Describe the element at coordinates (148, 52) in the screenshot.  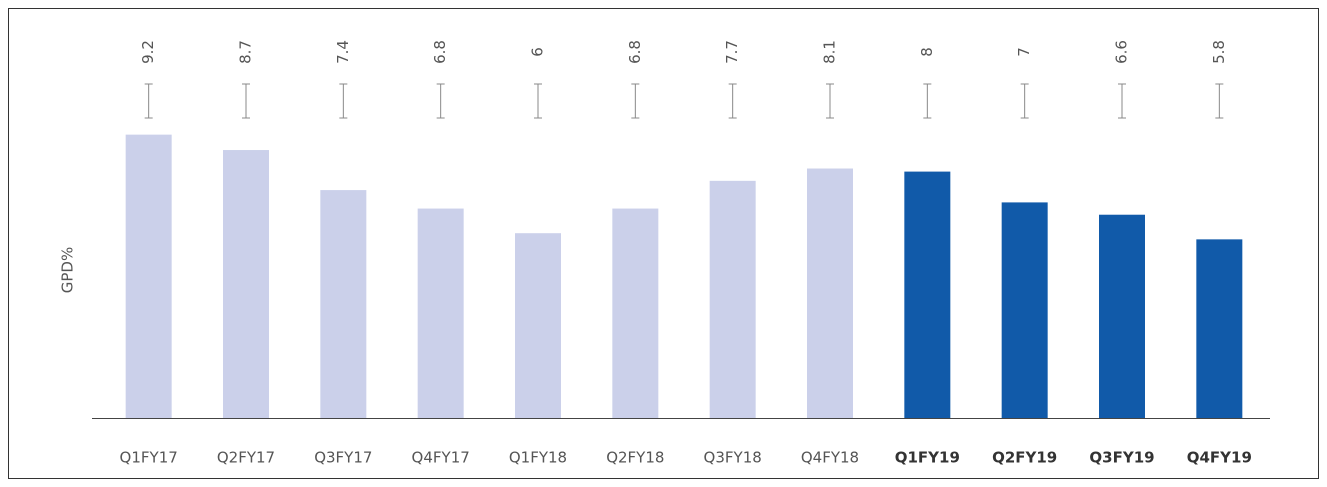
I see `value-label: 9.2` at that location.